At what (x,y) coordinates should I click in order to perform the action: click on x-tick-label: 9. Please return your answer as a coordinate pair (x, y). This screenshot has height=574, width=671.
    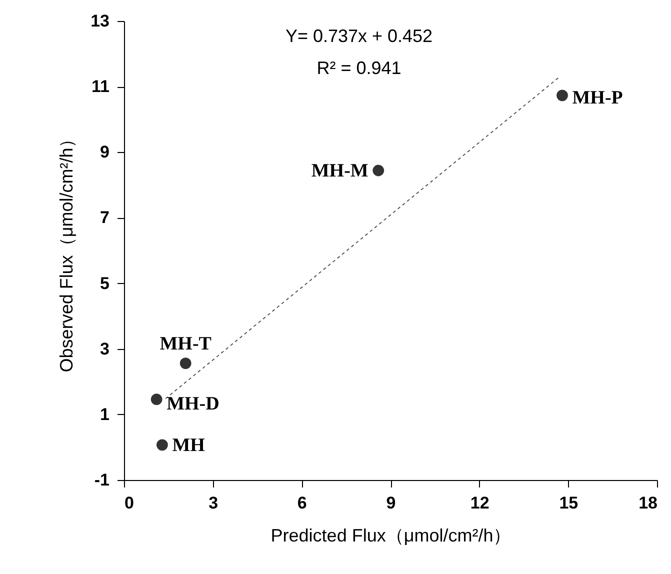
    Looking at the image, I should click on (391, 503).